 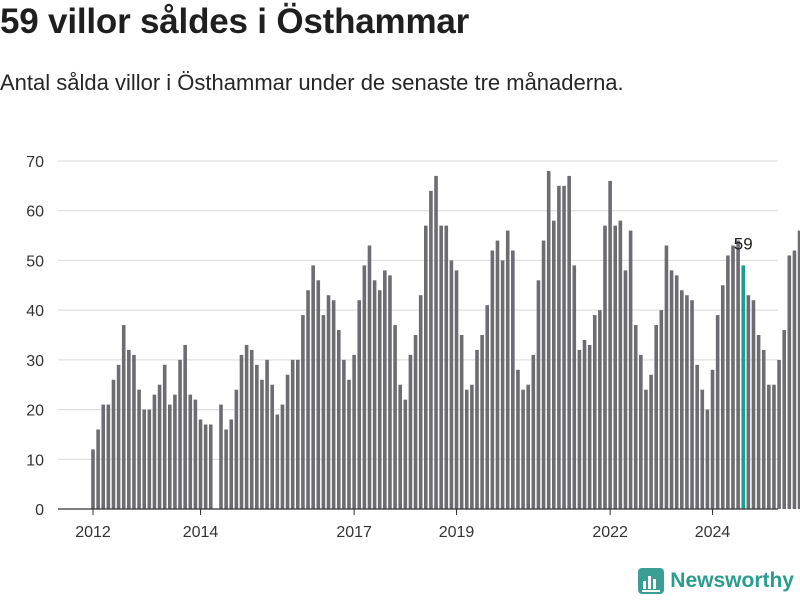 What do you see at coordinates (93, 532) in the screenshot?
I see `x-tick-label: 2012` at bounding box center [93, 532].